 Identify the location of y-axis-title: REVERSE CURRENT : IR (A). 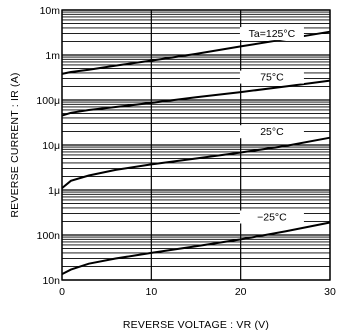
(15, 144).